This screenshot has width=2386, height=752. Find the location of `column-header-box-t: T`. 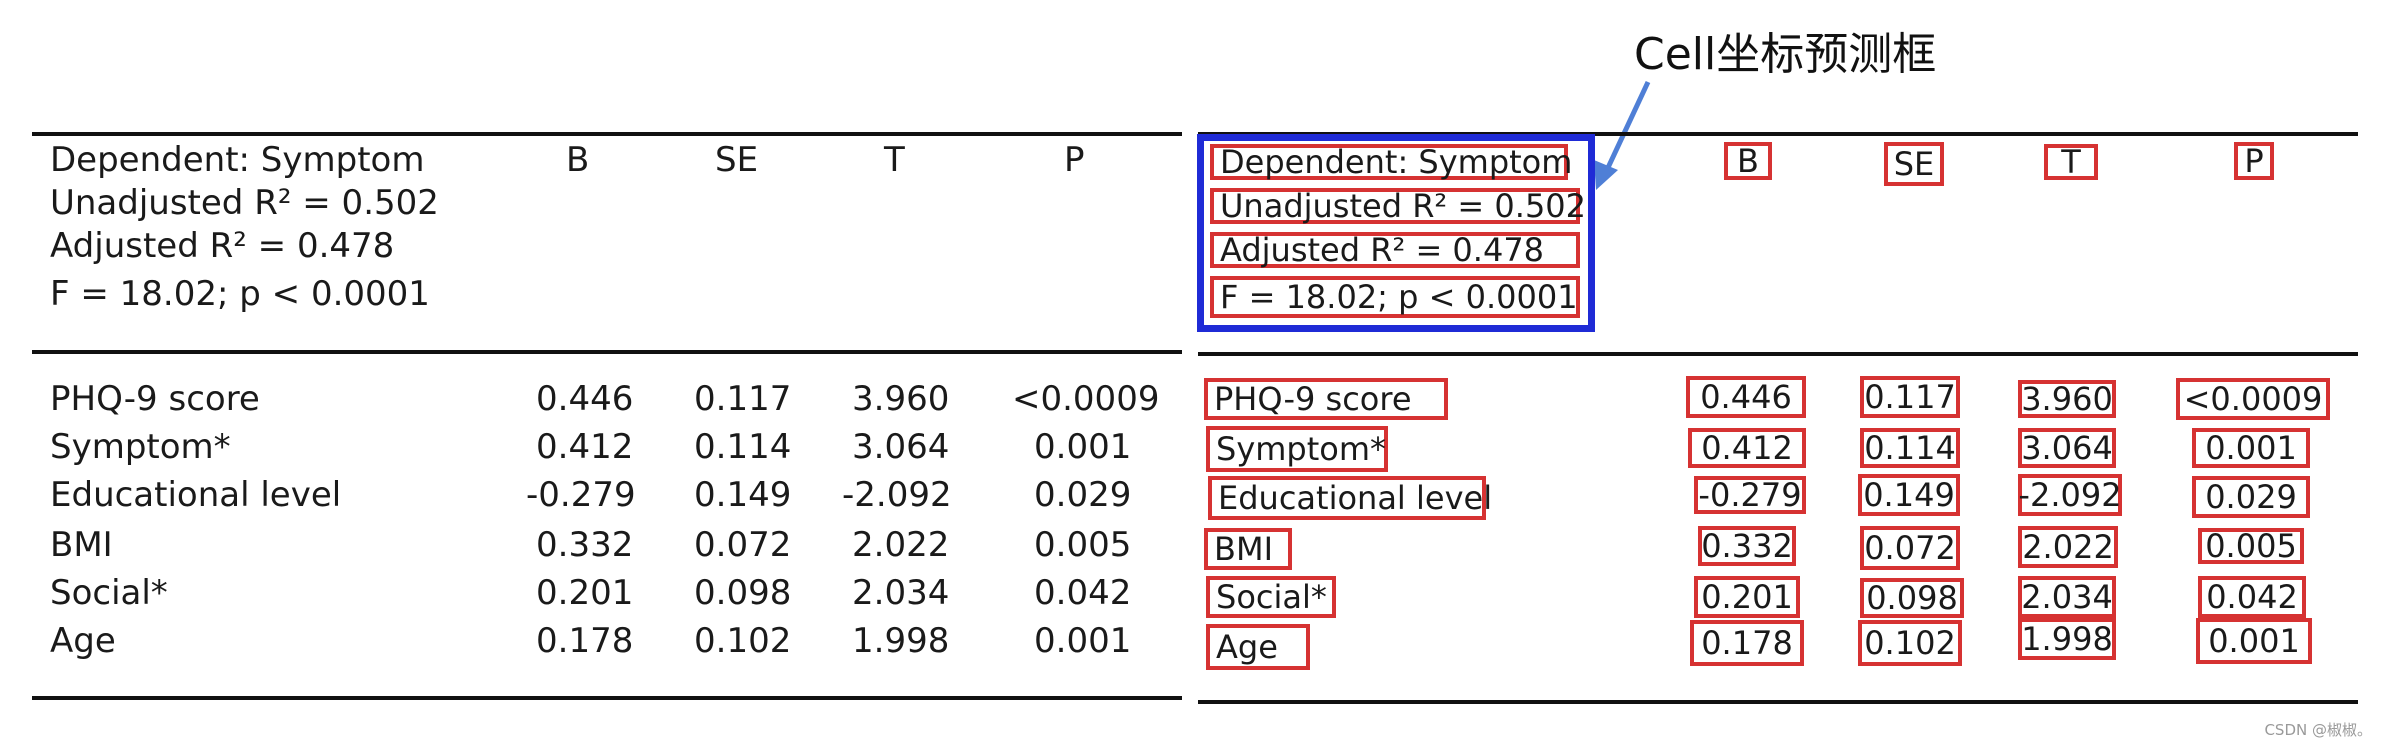

column-header-box-t: T is located at coordinates (2071, 162).